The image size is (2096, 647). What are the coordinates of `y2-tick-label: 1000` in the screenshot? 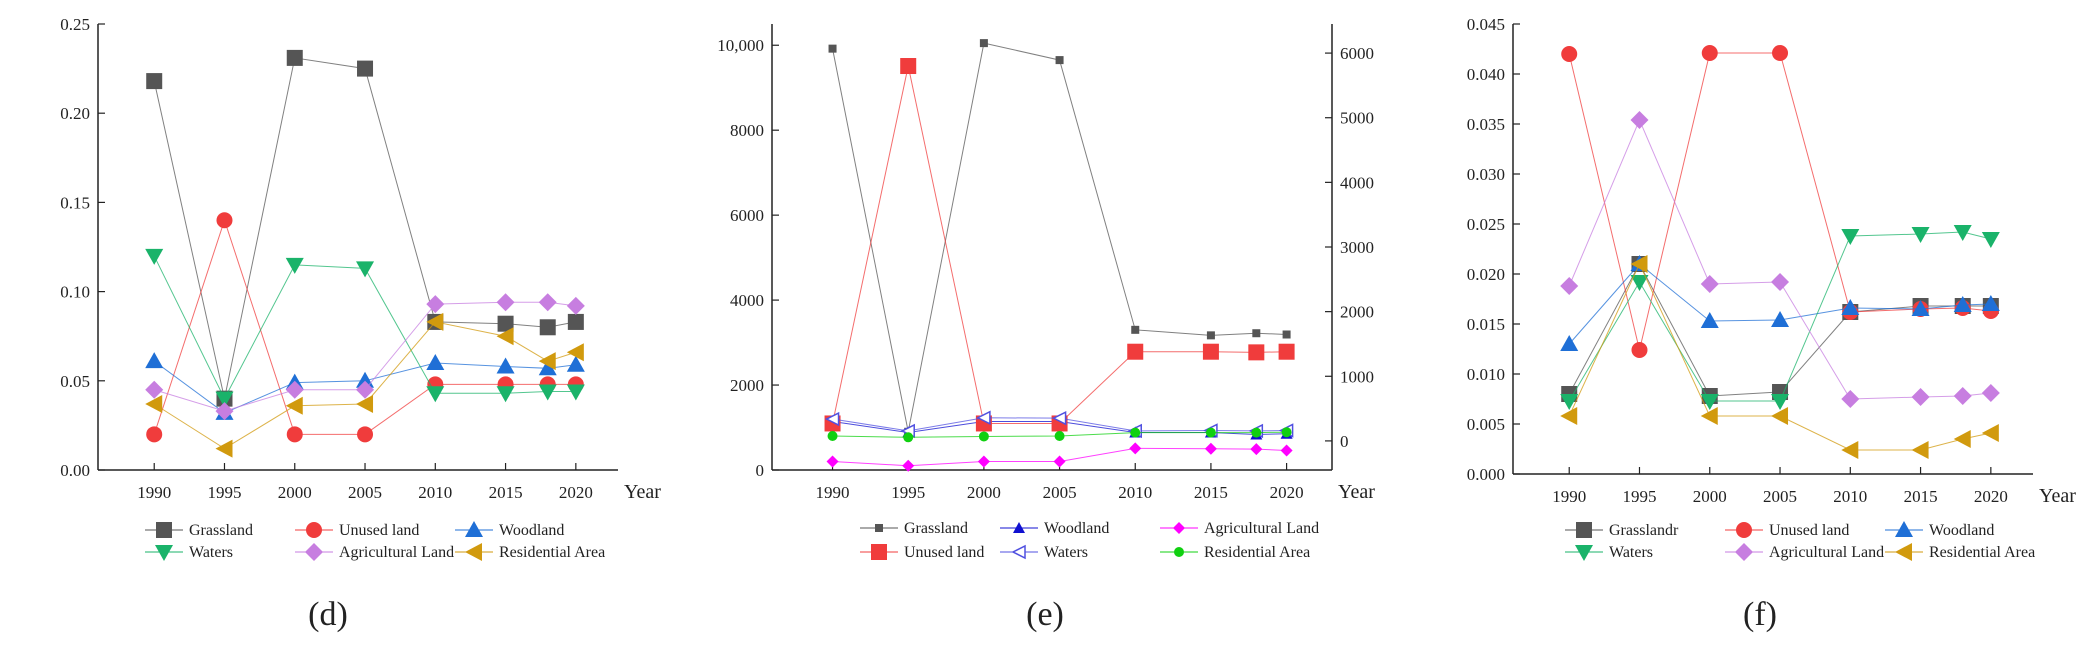 It's located at (1357, 376).